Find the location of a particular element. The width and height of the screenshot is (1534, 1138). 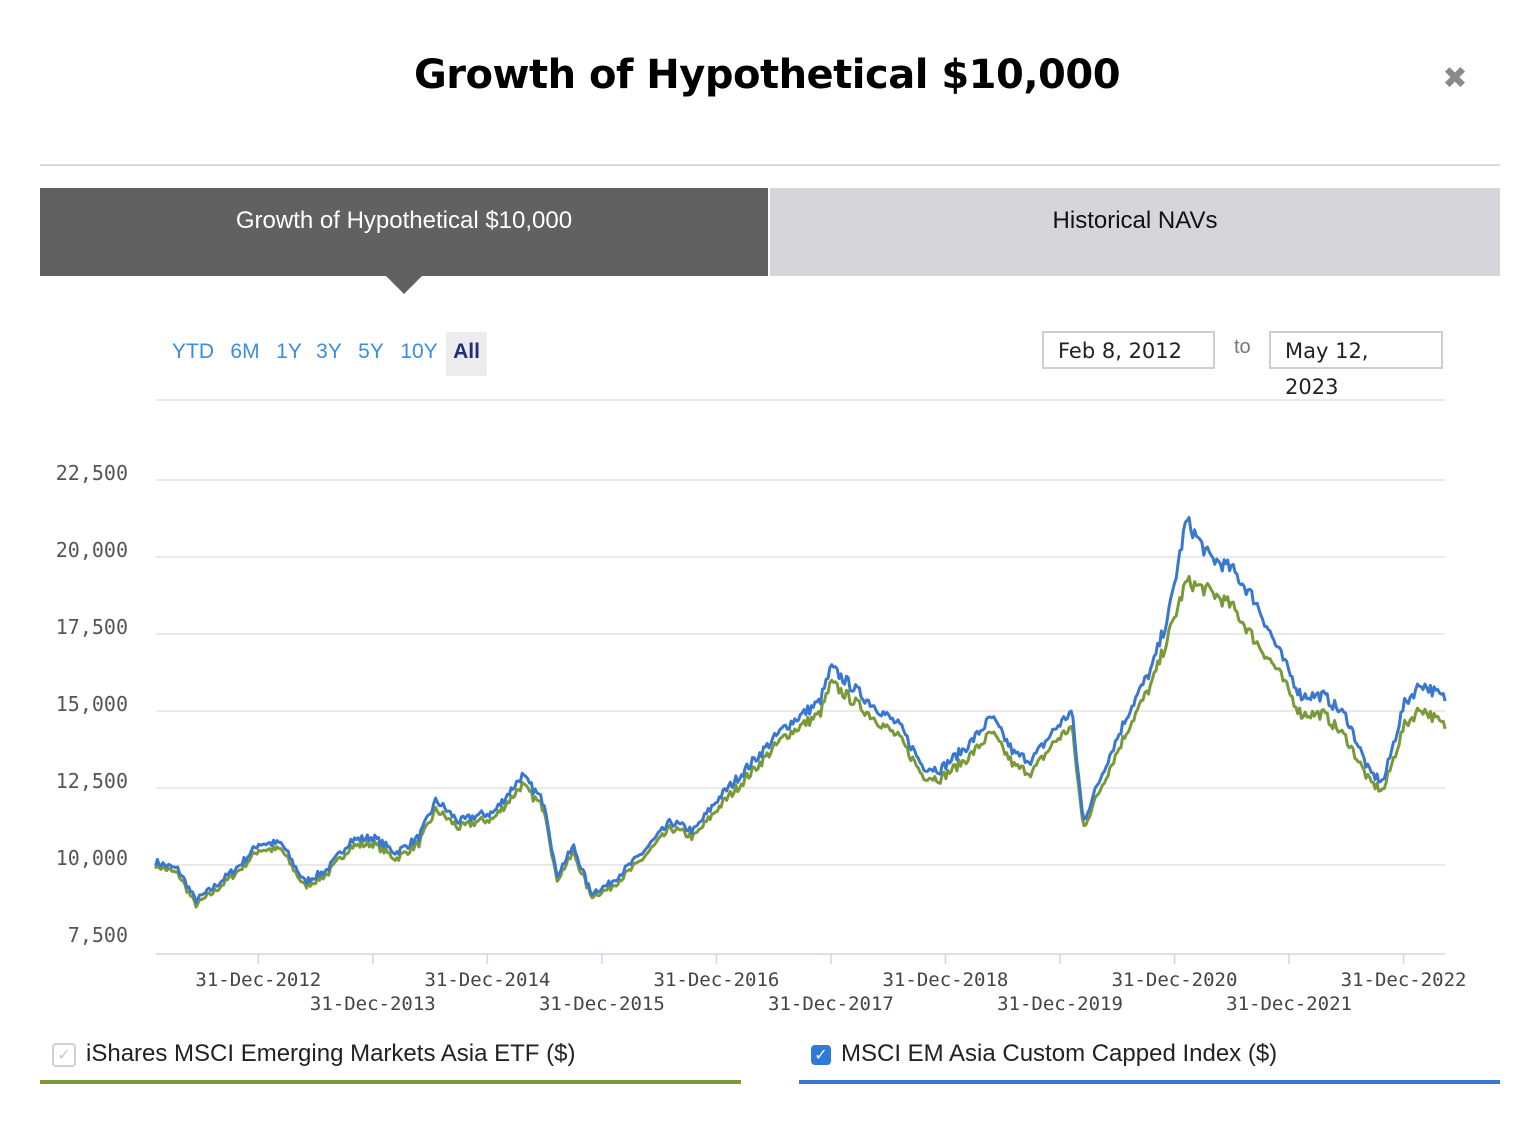

etf-checkbox: ✓ is located at coordinates (64, 1054).